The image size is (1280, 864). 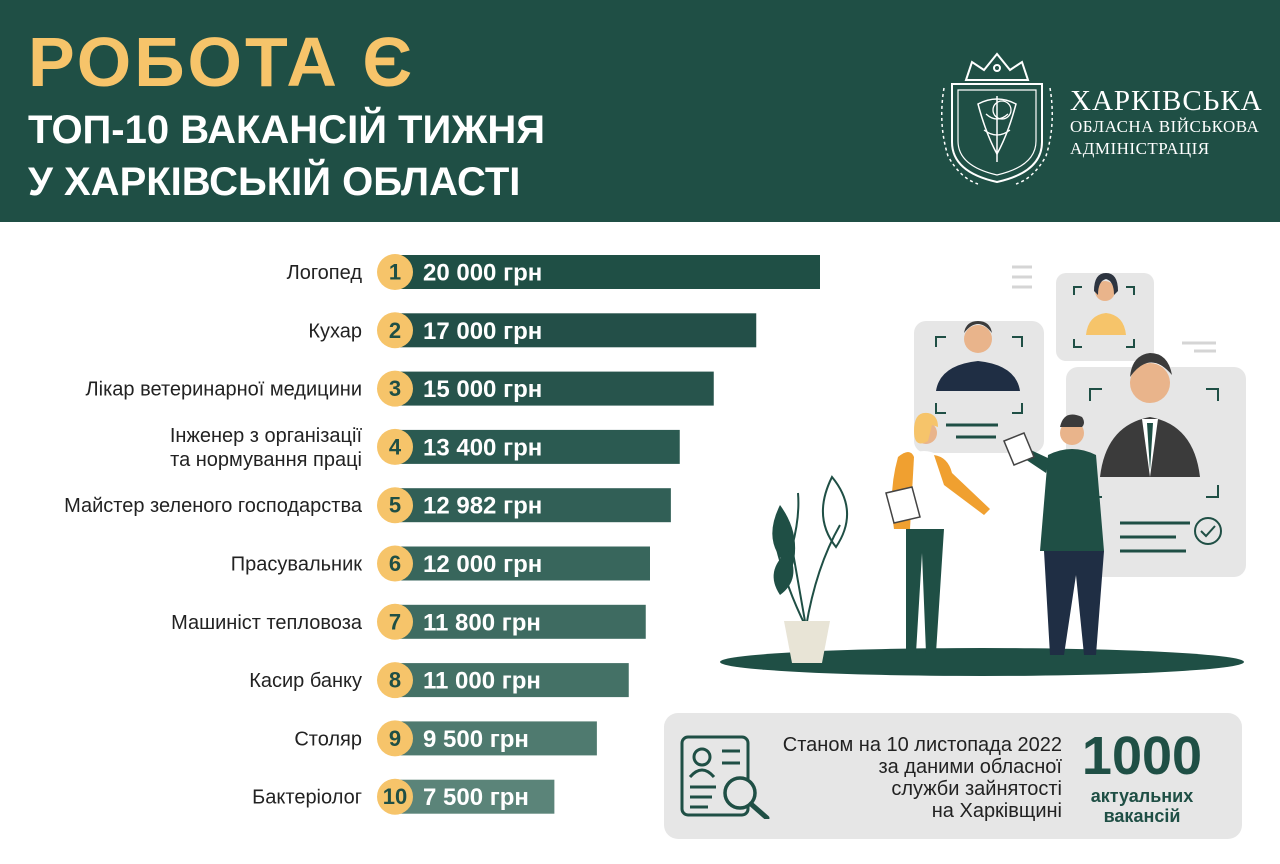 What do you see at coordinates (996, 811) in the screenshot?
I see `info-source-line-3: на Харківщині` at bounding box center [996, 811].